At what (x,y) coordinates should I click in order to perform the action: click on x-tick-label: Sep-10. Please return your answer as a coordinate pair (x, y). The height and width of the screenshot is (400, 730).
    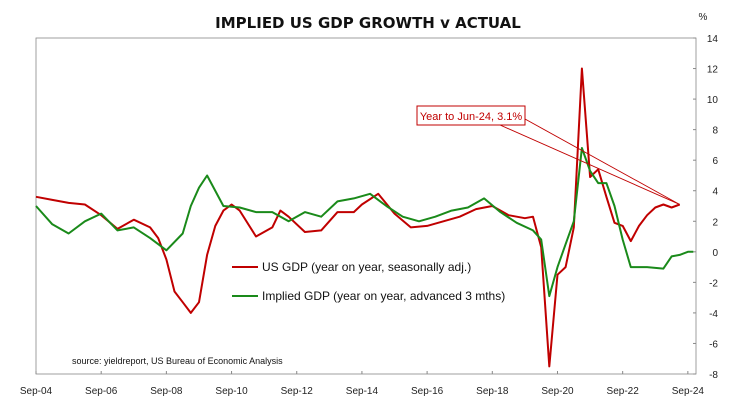
    Looking at the image, I should click on (231, 391).